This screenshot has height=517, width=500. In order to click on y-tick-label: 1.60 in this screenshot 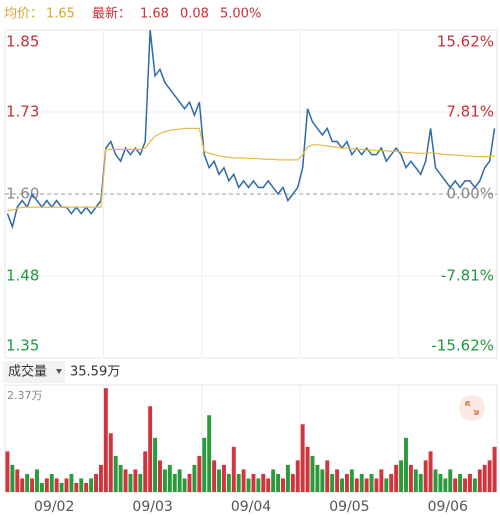, I will do `click(22, 194)`.